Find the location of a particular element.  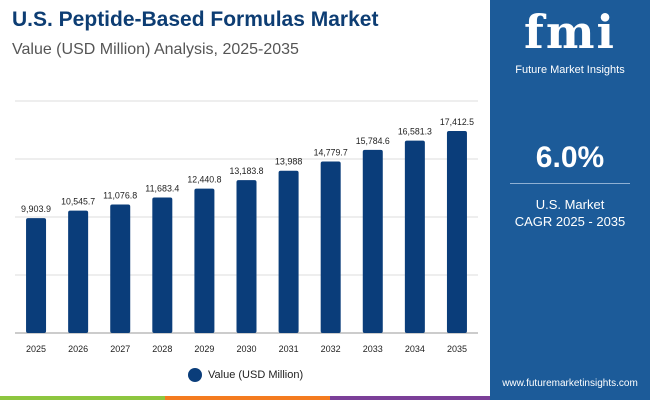

x-tick-label: 2026 is located at coordinates (78, 349).